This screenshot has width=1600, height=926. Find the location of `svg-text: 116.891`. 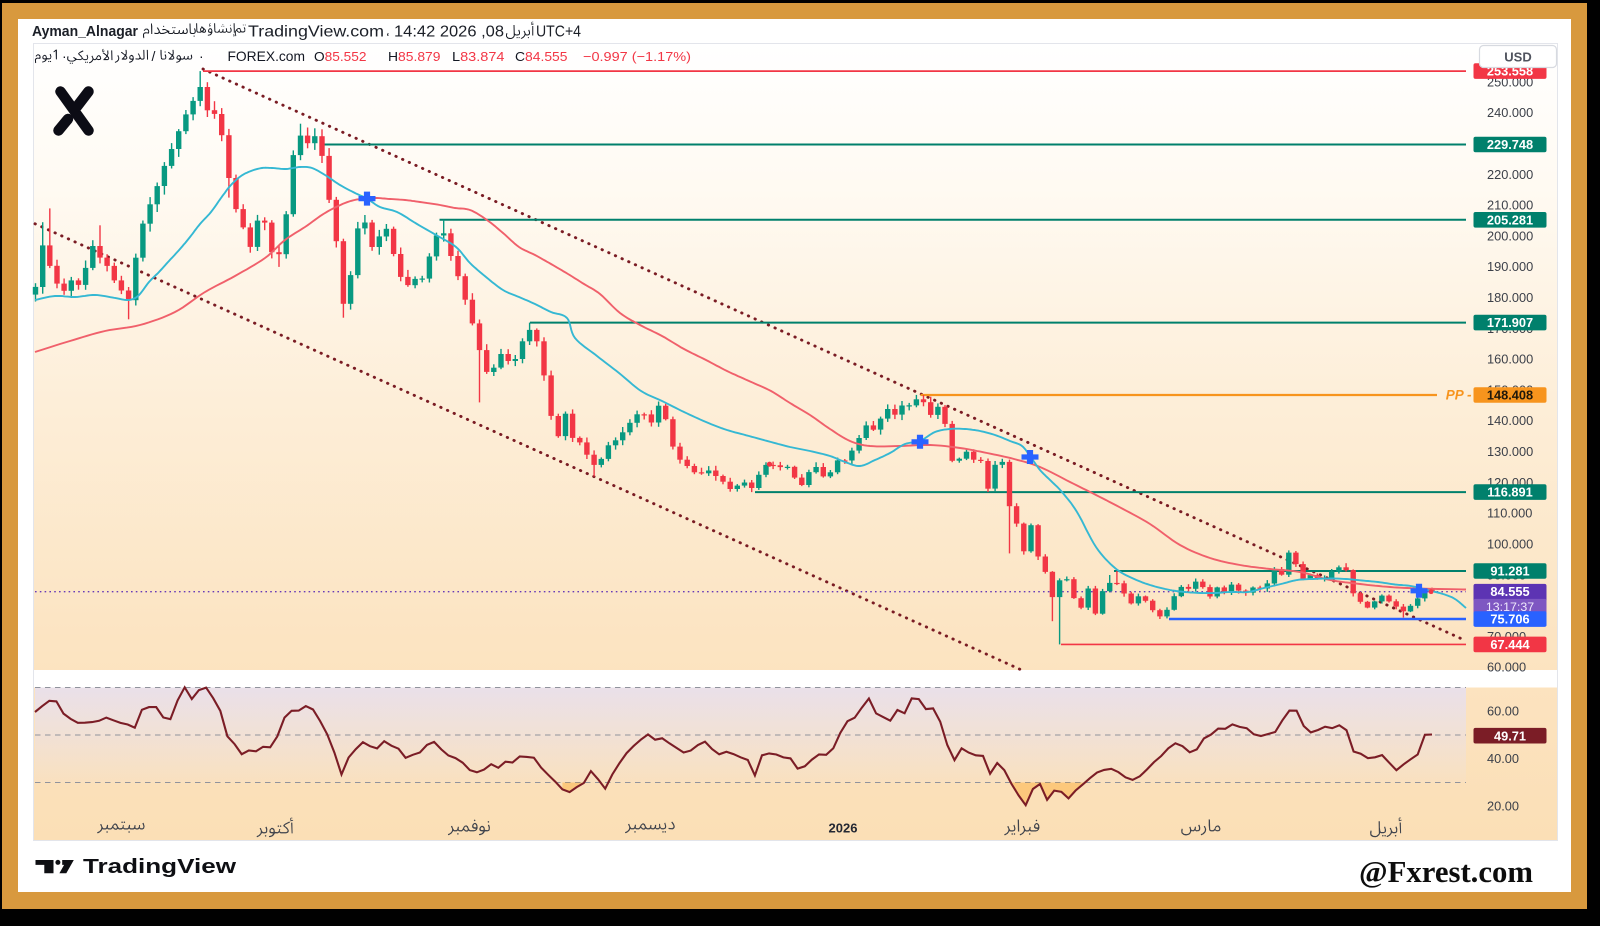

svg-text: 116.891 is located at coordinates (1510, 492).